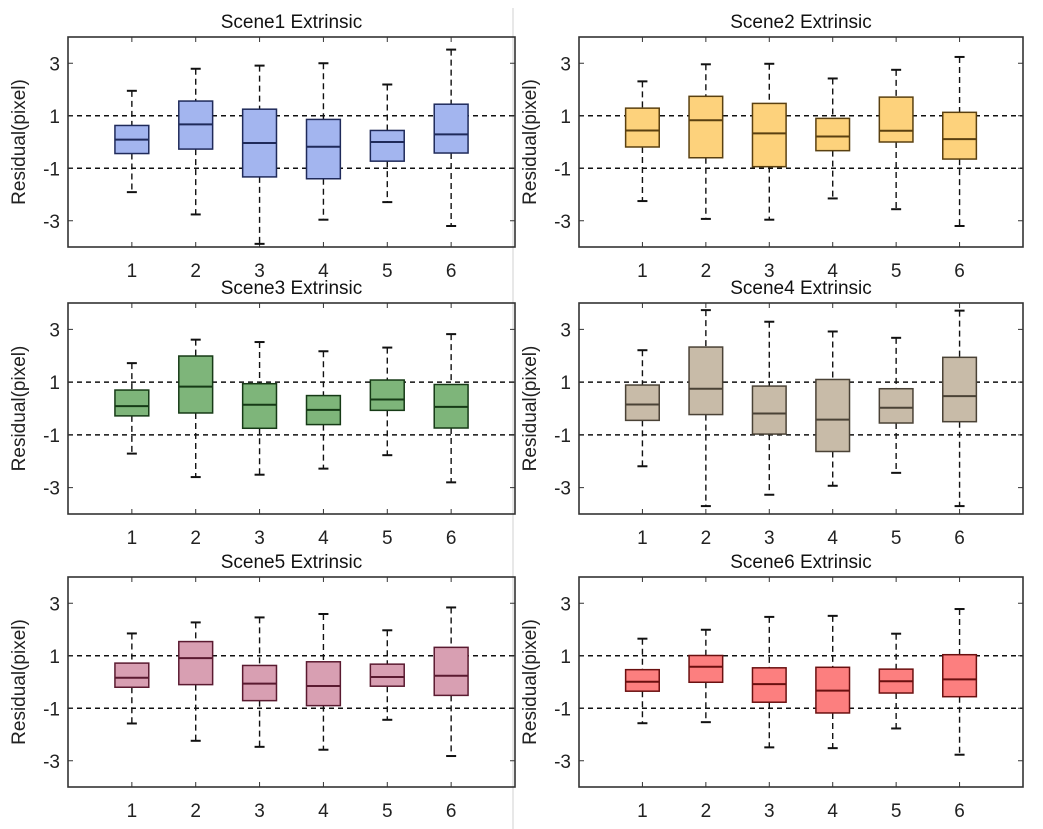 Image resolution: width=1043 pixels, height=829 pixels. Describe the element at coordinates (292, 562) in the screenshot. I see `subplot-title: Scene5 Extrinsic` at that location.